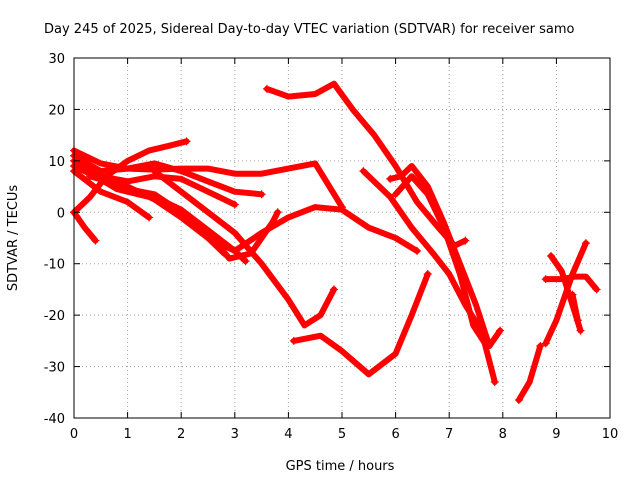 The height and width of the screenshot is (480, 640). What do you see at coordinates (54, 265) in the screenshot?
I see `y-tick-label: -10` at bounding box center [54, 265].